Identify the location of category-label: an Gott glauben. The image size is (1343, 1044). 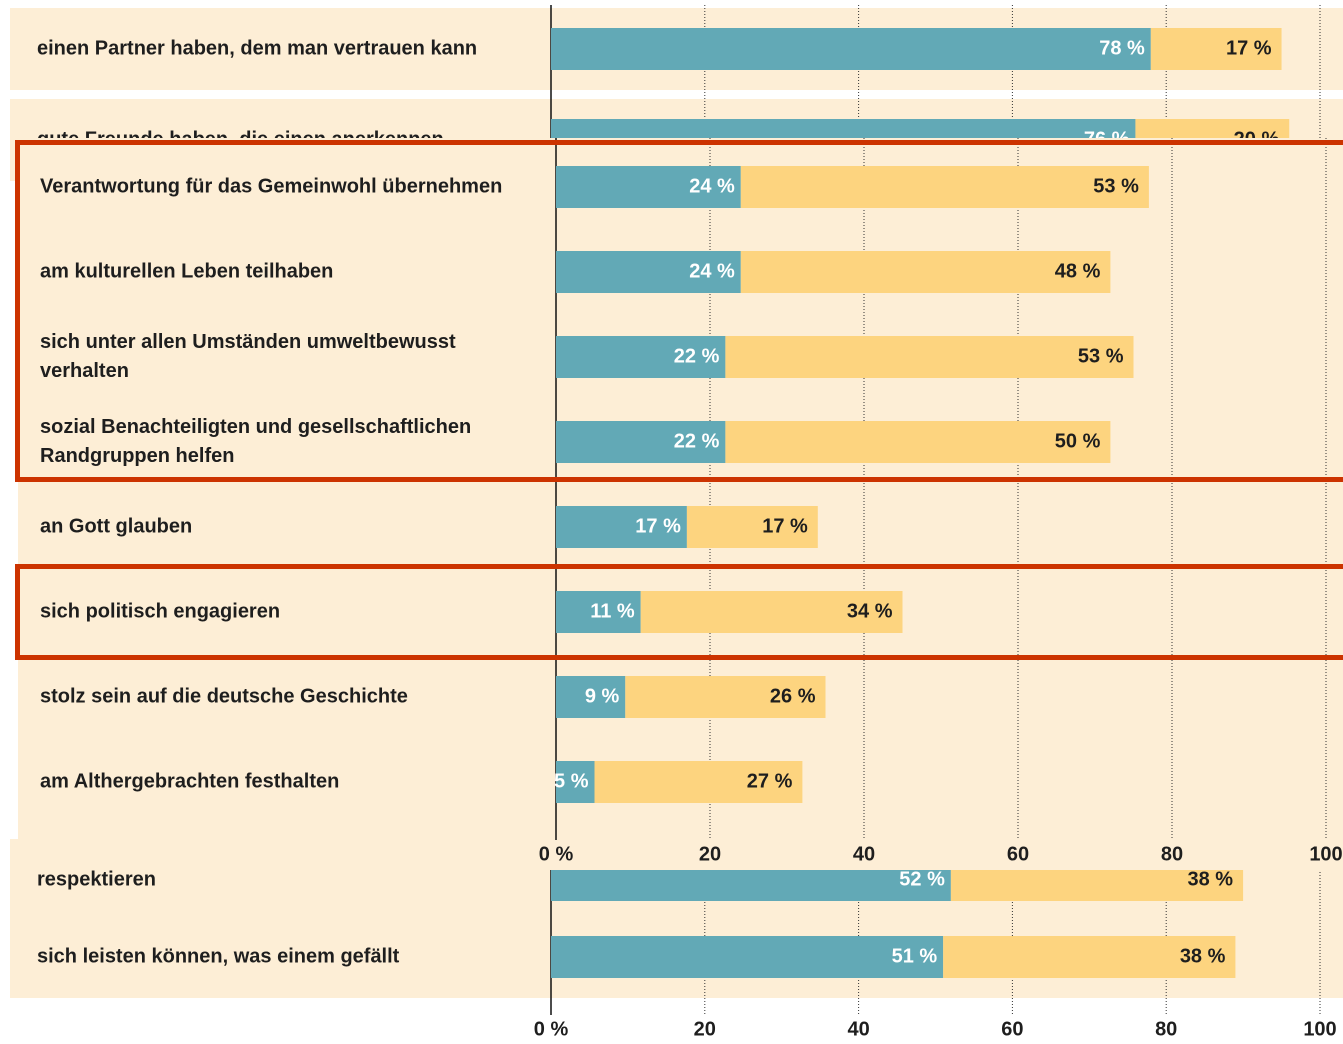
(116, 526).